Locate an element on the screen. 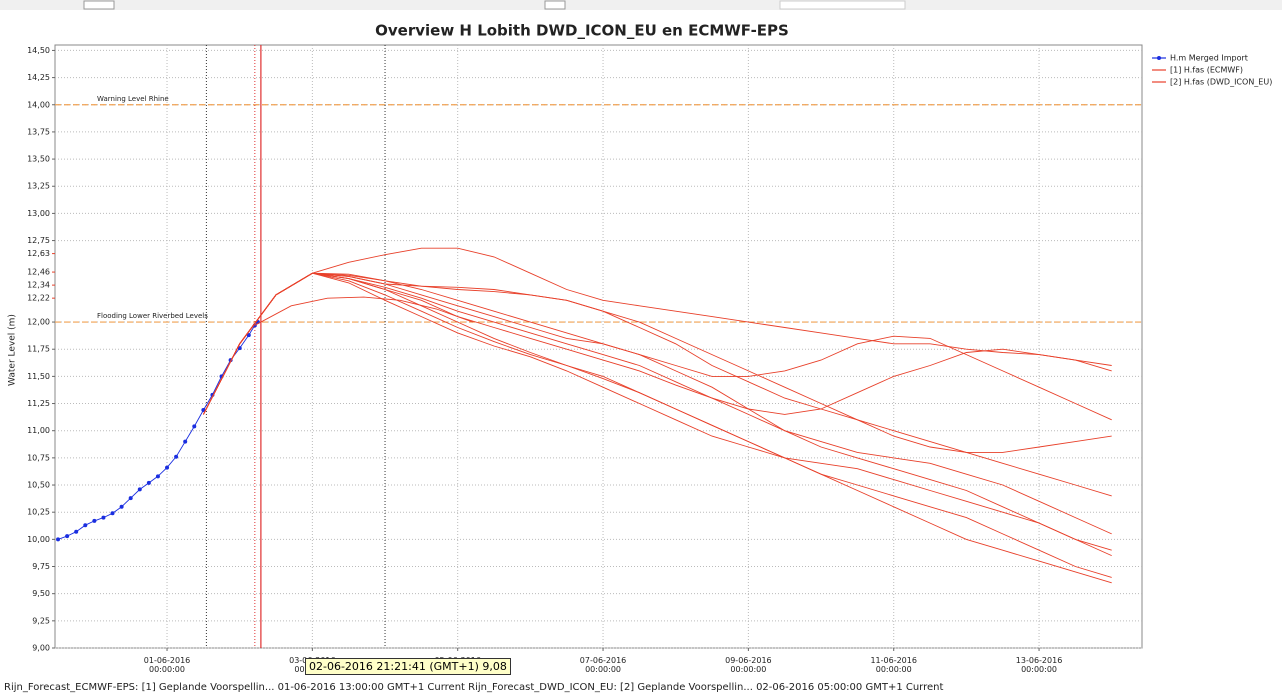 Image resolution: width=1282 pixels, height=697 pixels. y-tick-label: 12,00 is located at coordinates (38, 322).